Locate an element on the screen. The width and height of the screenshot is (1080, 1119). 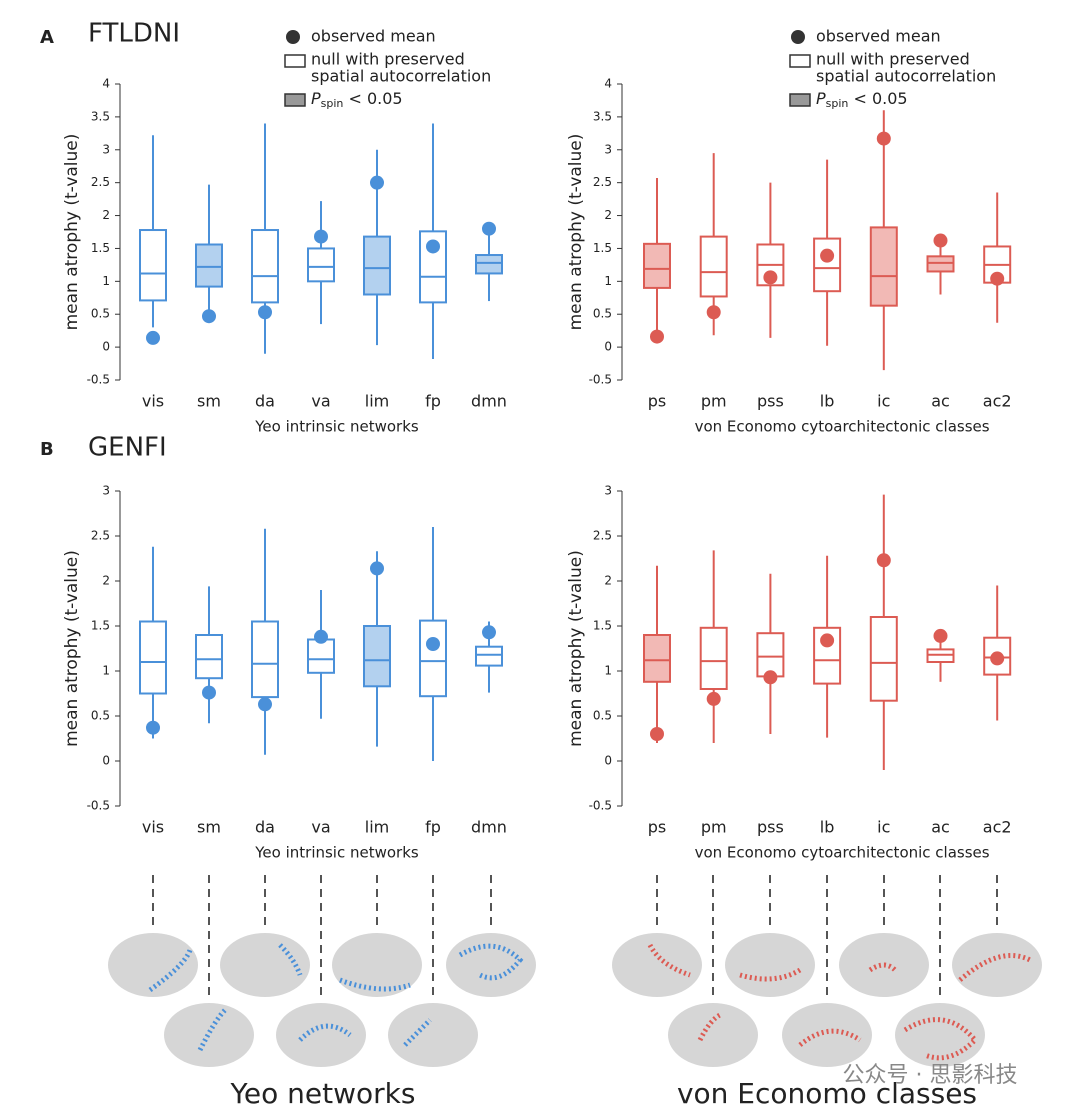
panel-letter: B is located at coordinates (47, 449).